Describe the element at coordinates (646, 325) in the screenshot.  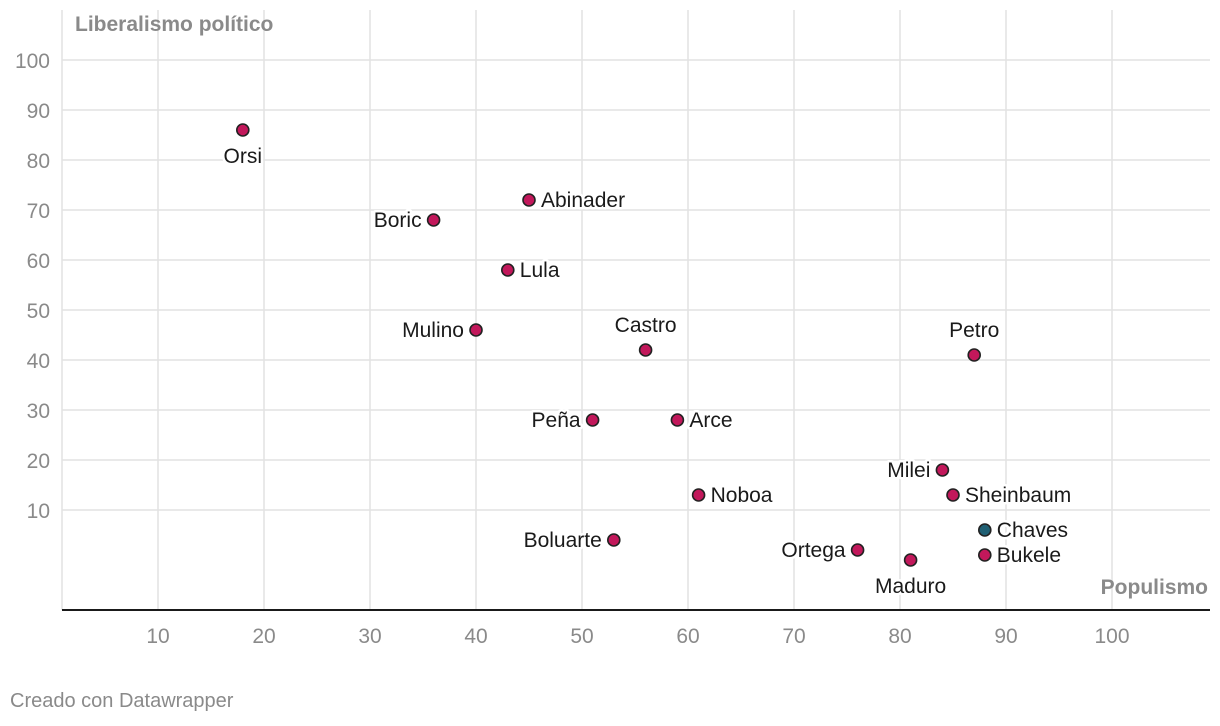
I see `point-label: Castro` at that location.